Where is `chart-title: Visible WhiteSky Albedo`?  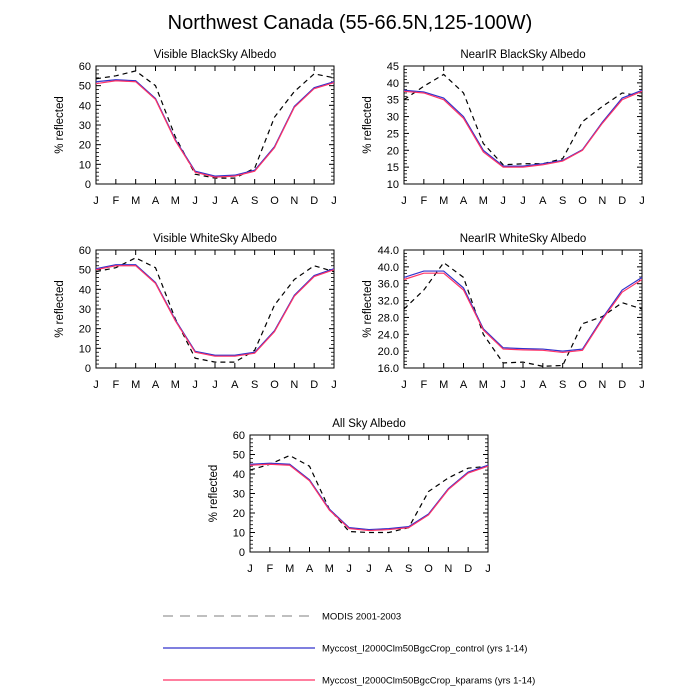 chart-title: Visible WhiteSky Albedo is located at coordinates (215, 239).